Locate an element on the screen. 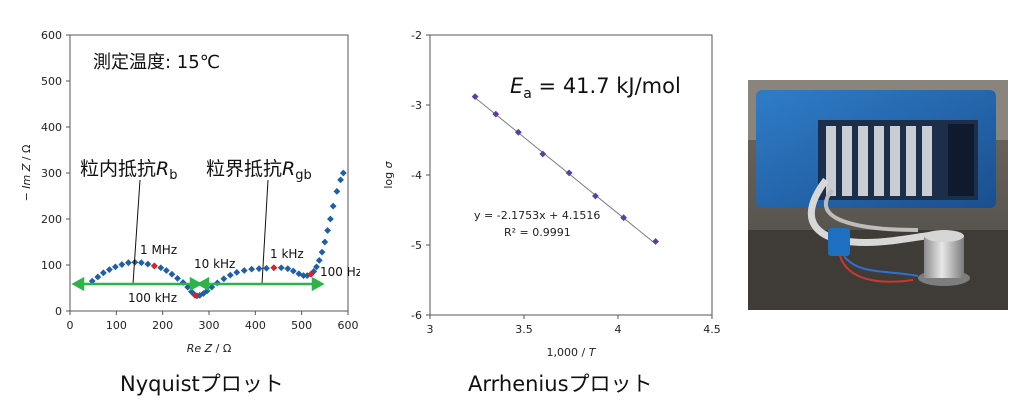 This screenshot has height=415, width=1024. nyquist-ytick-label: 400 is located at coordinates (51, 127).